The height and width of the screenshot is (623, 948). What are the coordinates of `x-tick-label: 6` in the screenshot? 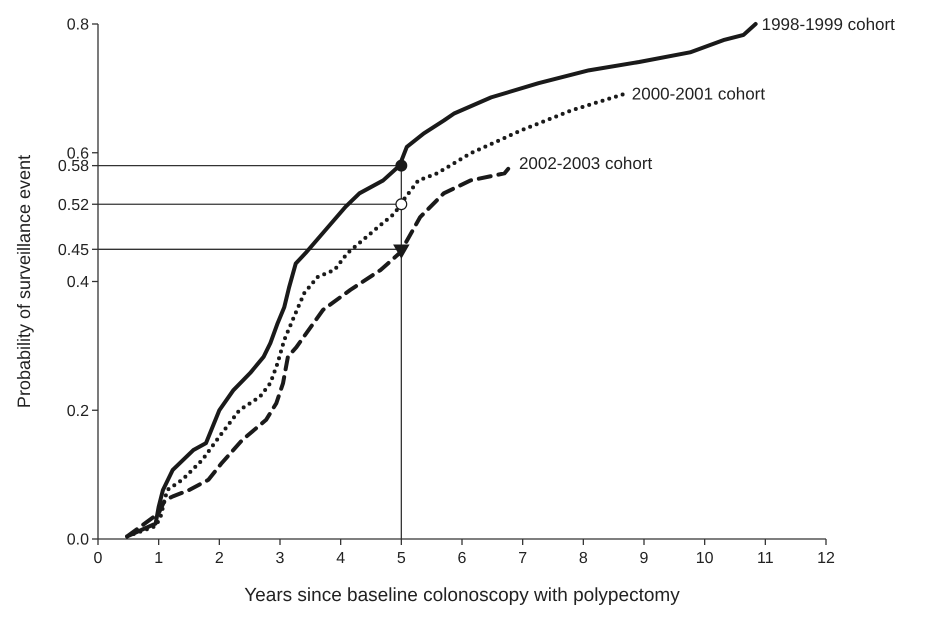 It's located at (462, 558).